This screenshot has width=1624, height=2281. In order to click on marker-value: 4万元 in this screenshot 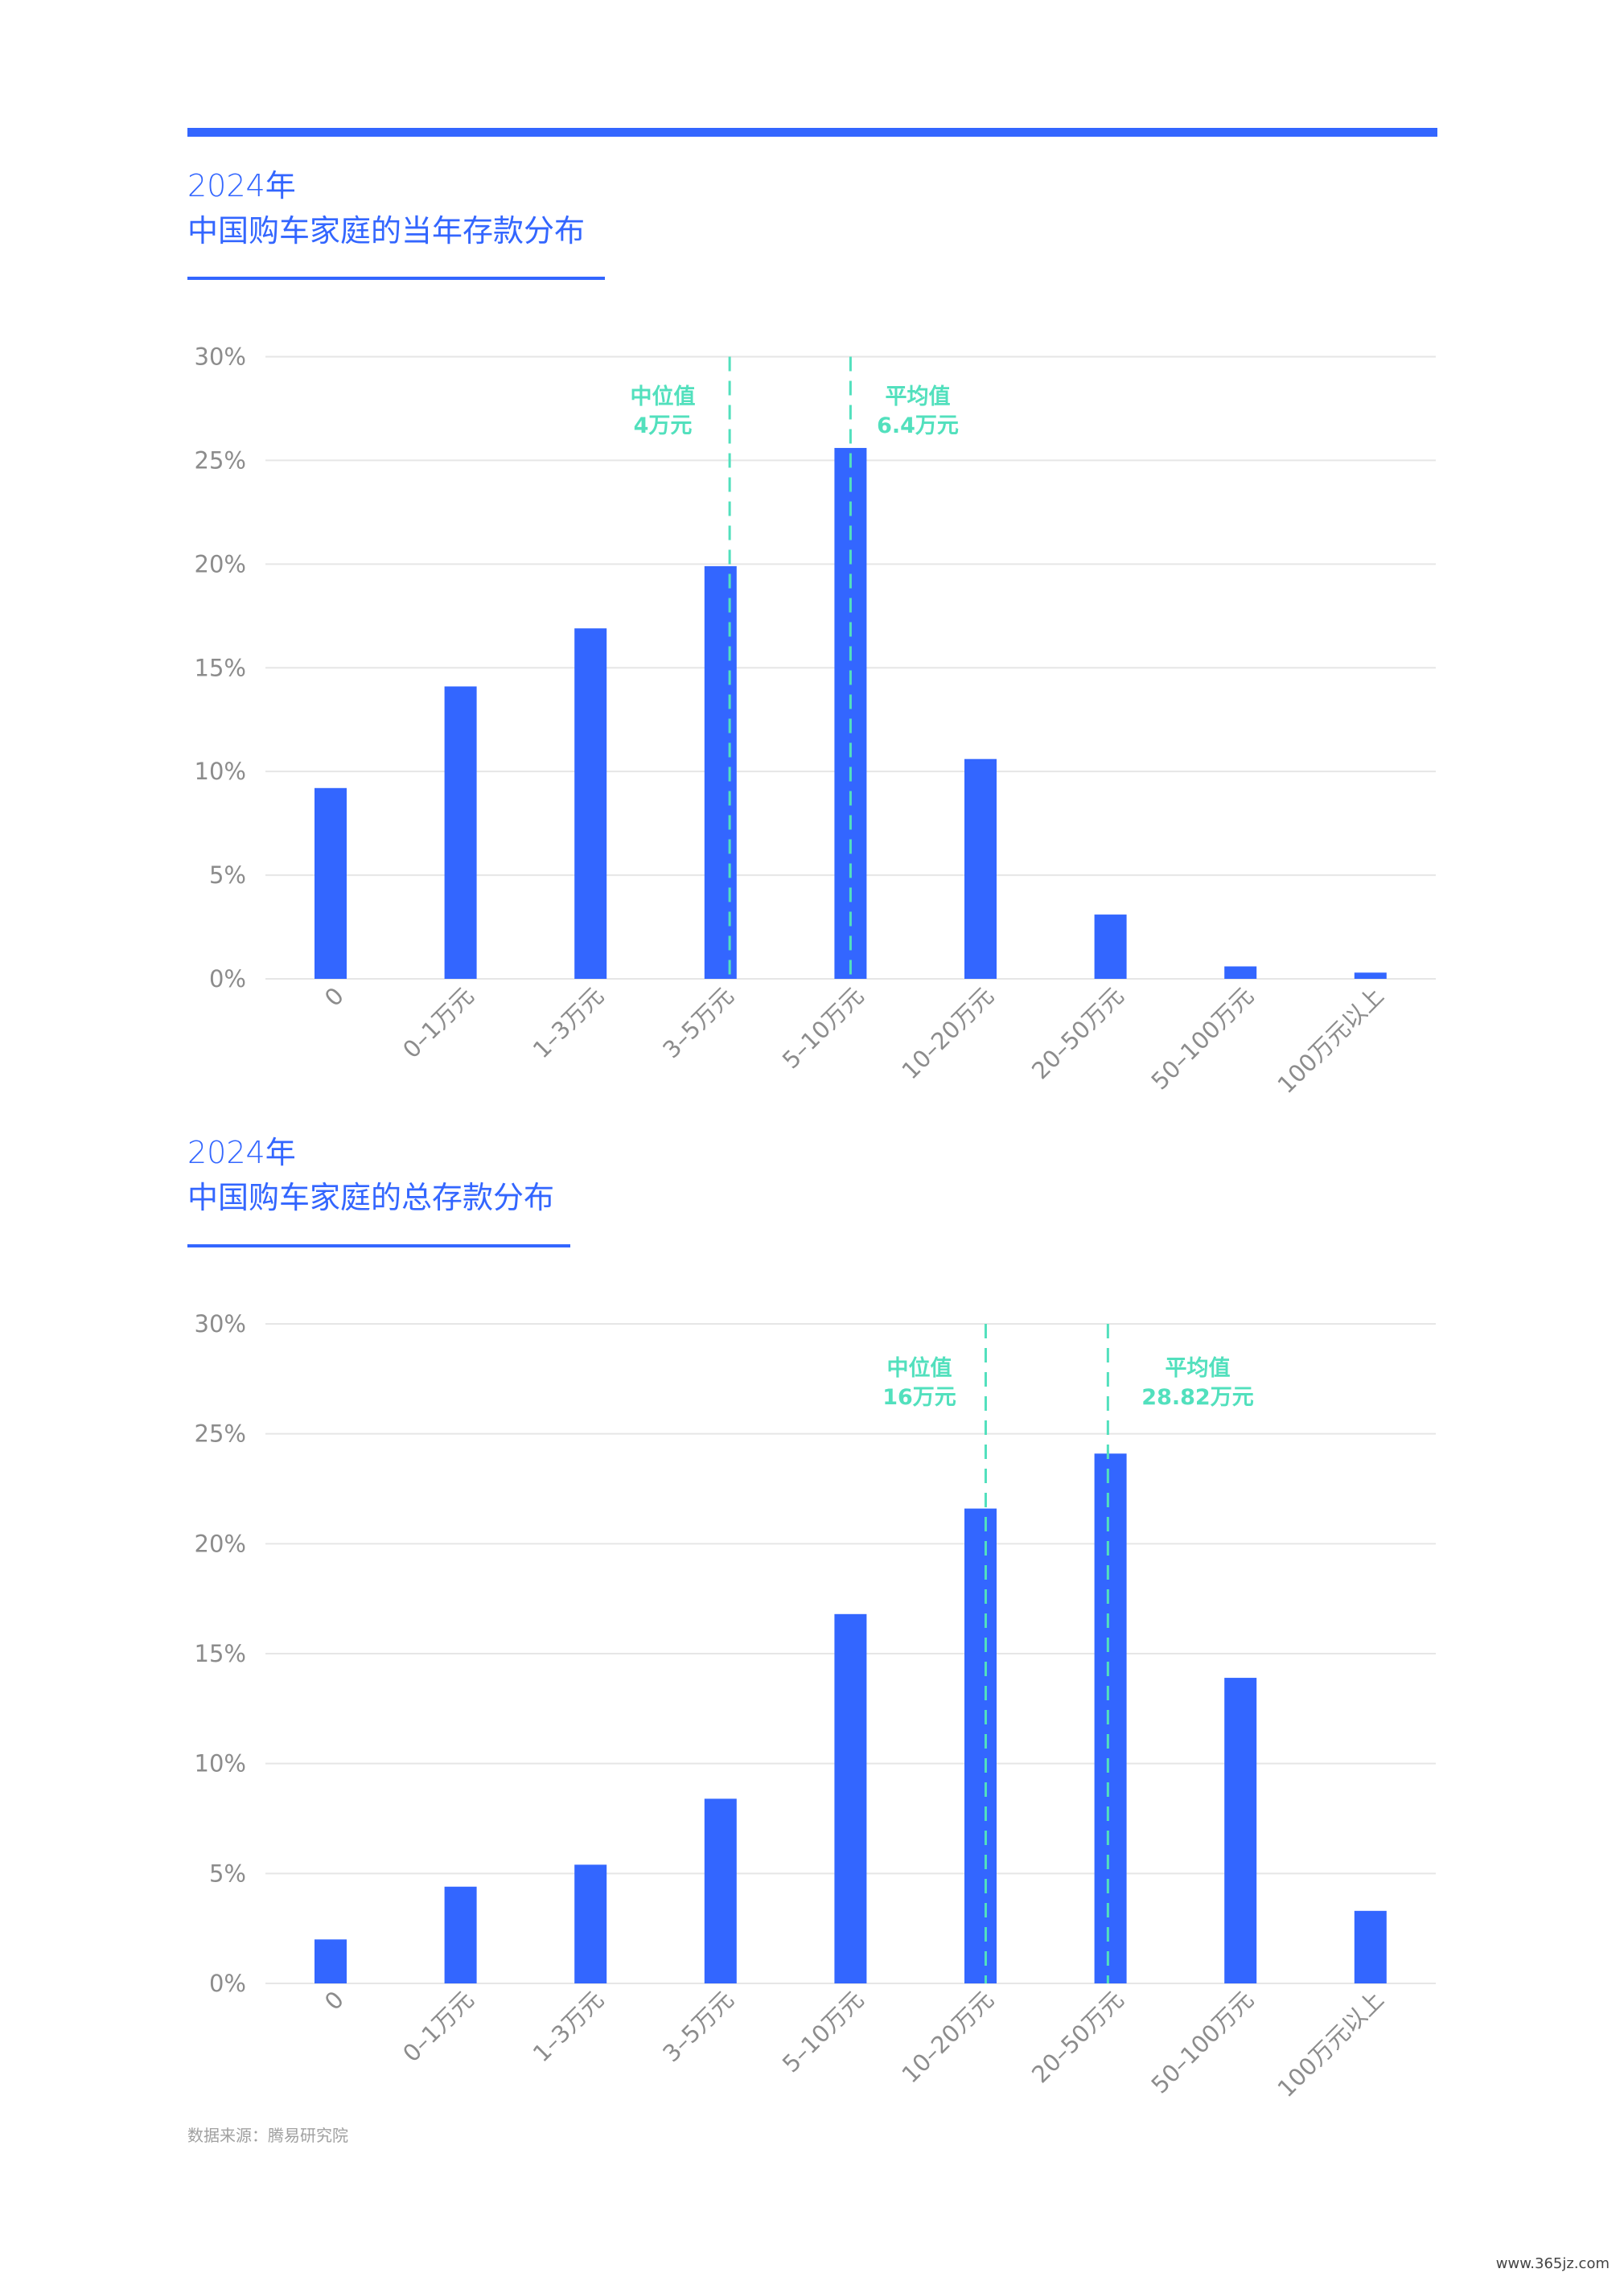, I will do `click(664, 425)`.